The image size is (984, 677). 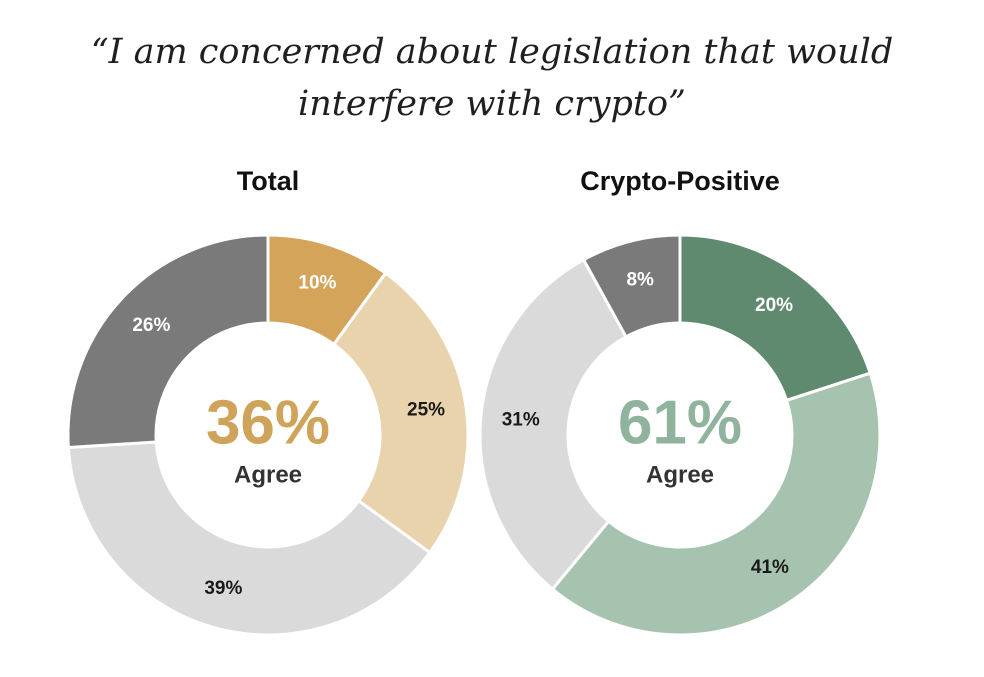 What do you see at coordinates (268, 475) in the screenshot?
I see `center-caption-0: Agree` at bounding box center [268, 475].